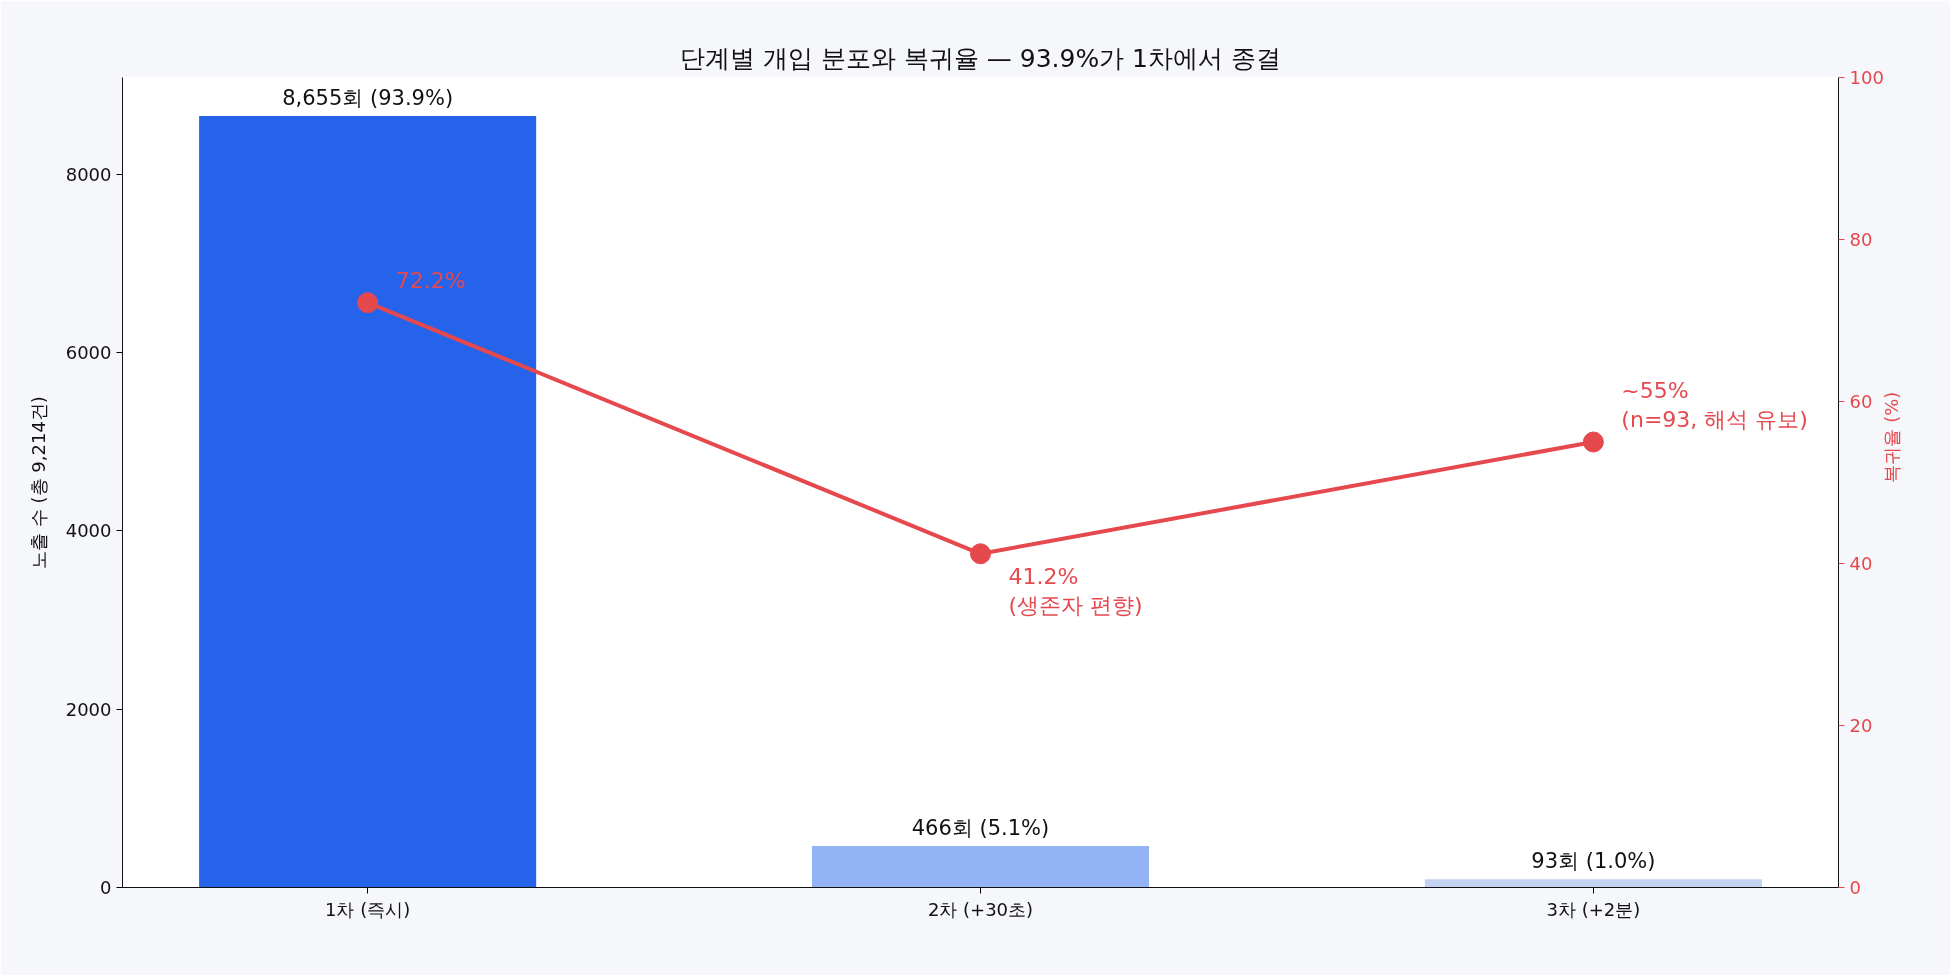 This screenshot has width=1950, height=975. What do you see at coordinates (1593, 861) in the screenshot?
I see `data-label: 93회 (1.0%)` at bounding box center [1593, 861].